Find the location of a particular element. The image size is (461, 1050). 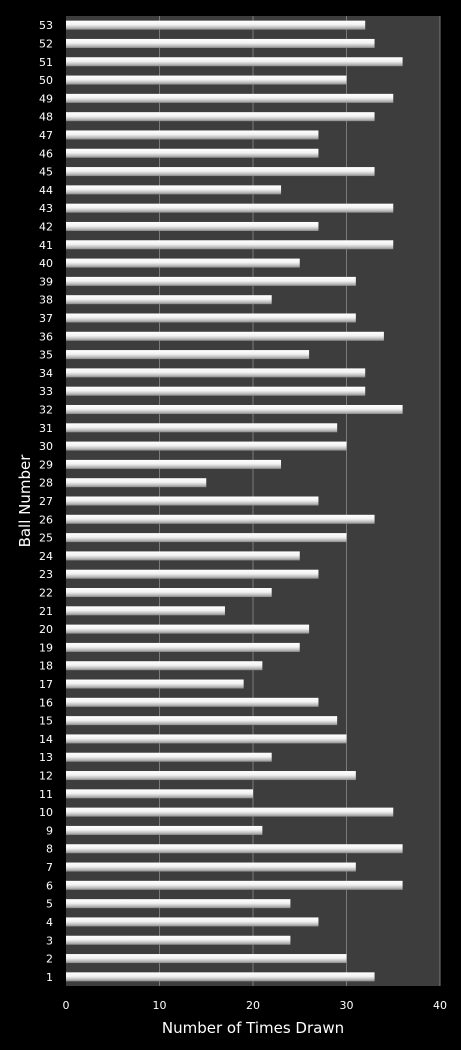

y-tick-label-20: 20 is located at coordinates (46, 629).